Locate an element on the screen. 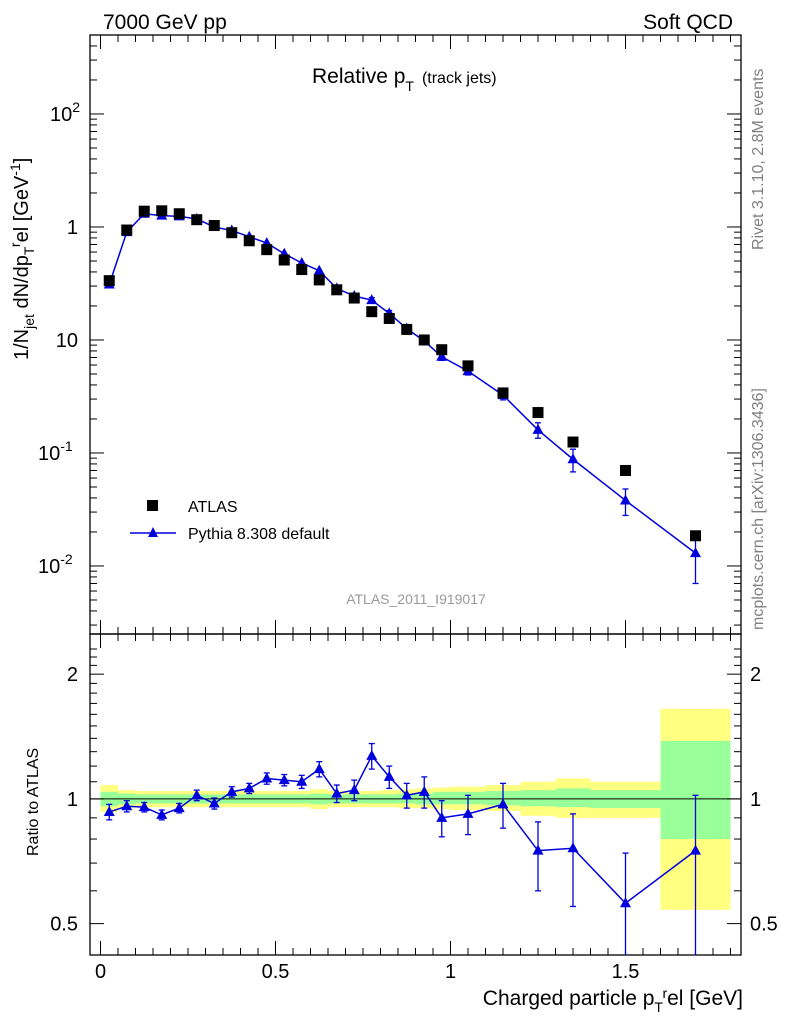  ratio-y-axis-label: Ratio to ATLAS is located at coordinates (33, 802).